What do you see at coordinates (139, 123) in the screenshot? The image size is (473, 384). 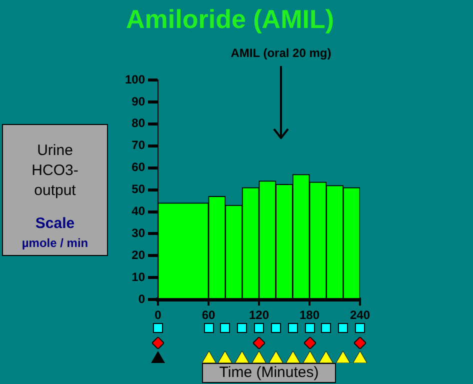 I see `y-tick-label: 80` at bounding box center [139, 123].